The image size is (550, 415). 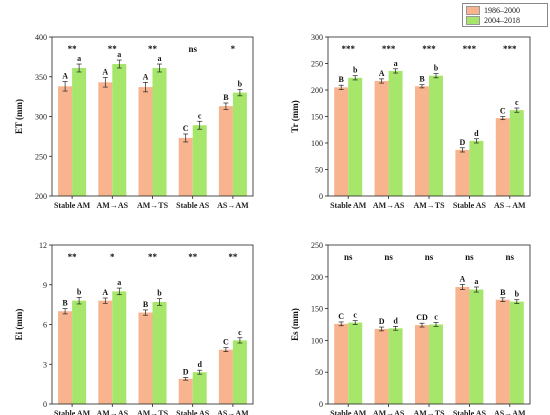 I want to click on letter-es-s1-c1: d, so click(x=395, y=320).